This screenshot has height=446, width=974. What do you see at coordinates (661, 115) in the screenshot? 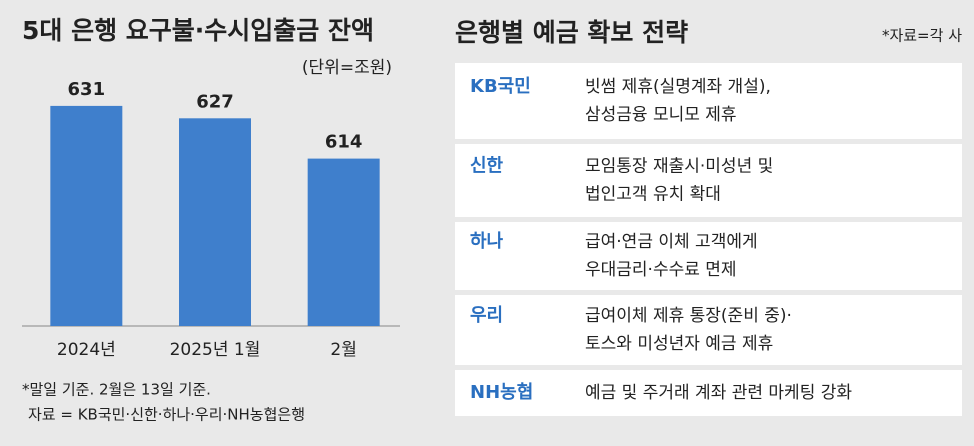
I see `strategy-text: 삼성금융 모니모 제휴` at bounding box center [661, 115].